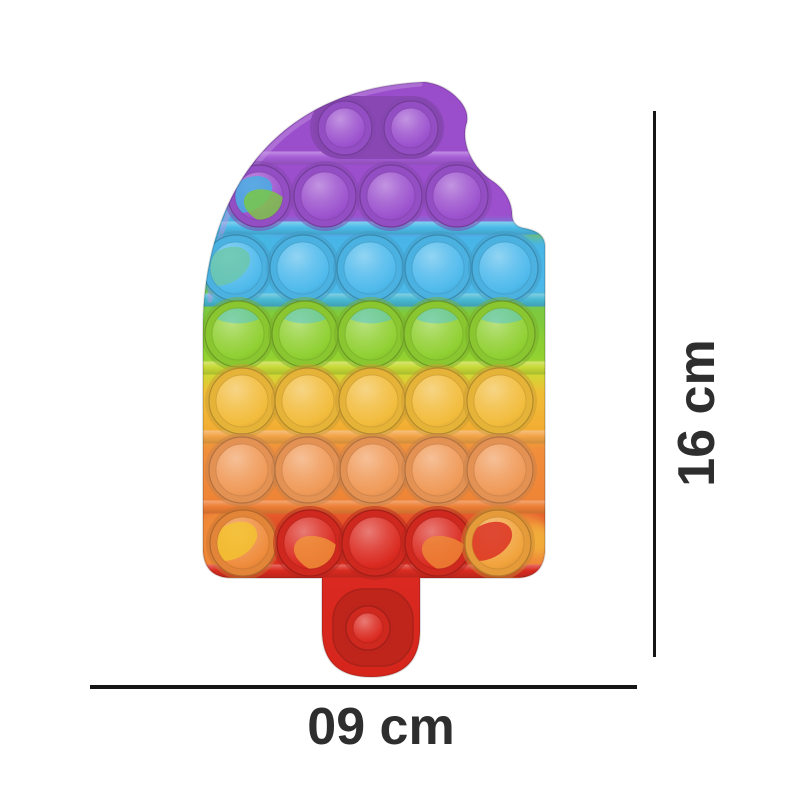  What do you see at coordinates (381, 727) in the screenshot?
I see `width-dimension-label: 09 cm` at bounding box center [381, 727].